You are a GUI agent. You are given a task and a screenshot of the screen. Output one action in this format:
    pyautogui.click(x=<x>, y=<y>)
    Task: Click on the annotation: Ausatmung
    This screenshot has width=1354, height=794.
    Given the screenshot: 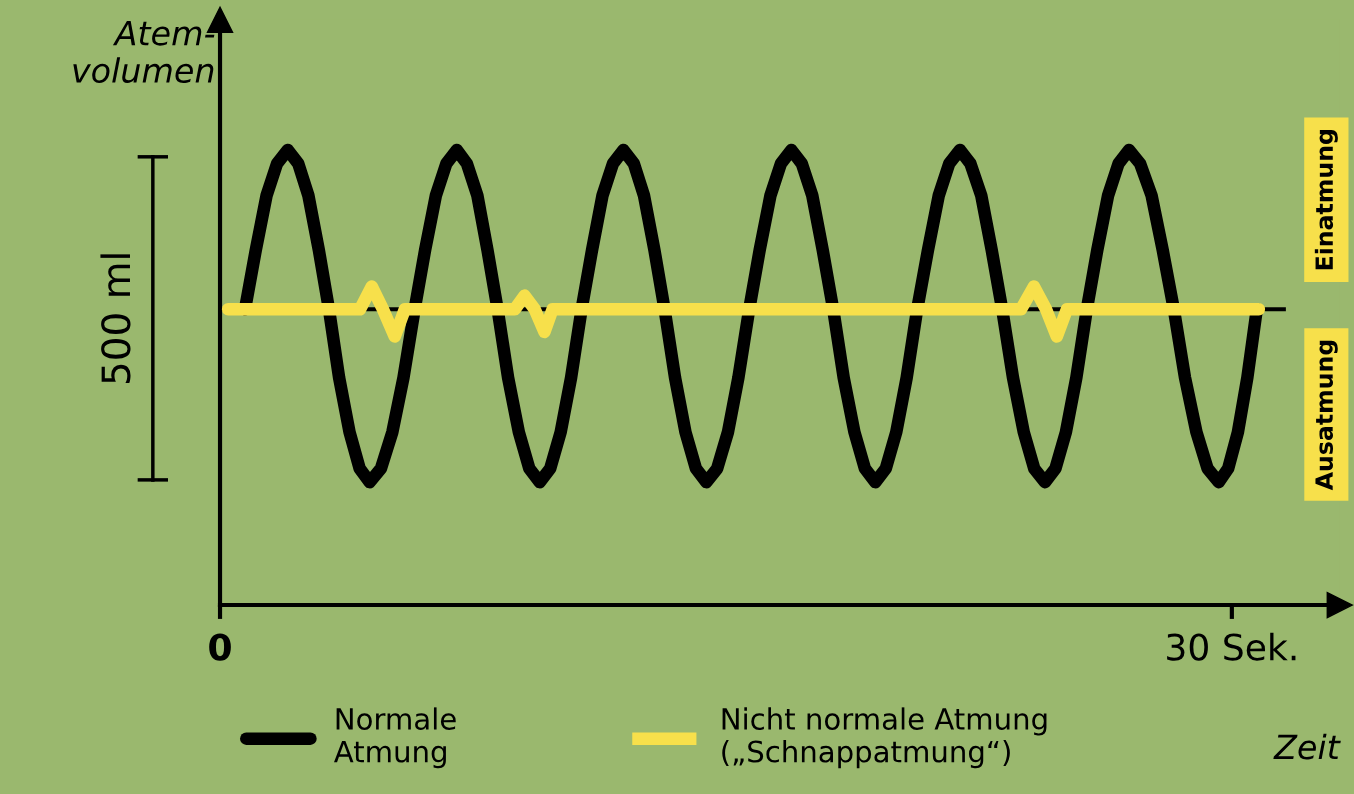 What is the action you would take?
    pyautogui.click(x=1326, y=415)
    